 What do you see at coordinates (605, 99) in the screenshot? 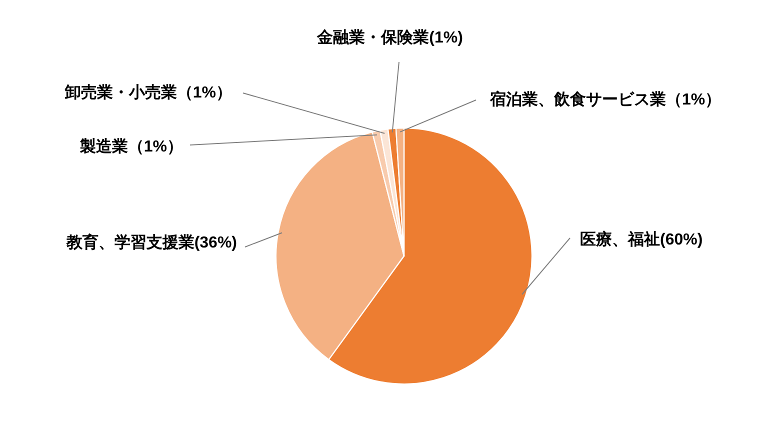
I see `slice-label: 宿泊業、飲食サービス業（1%）` at bounding box center [605, 99].